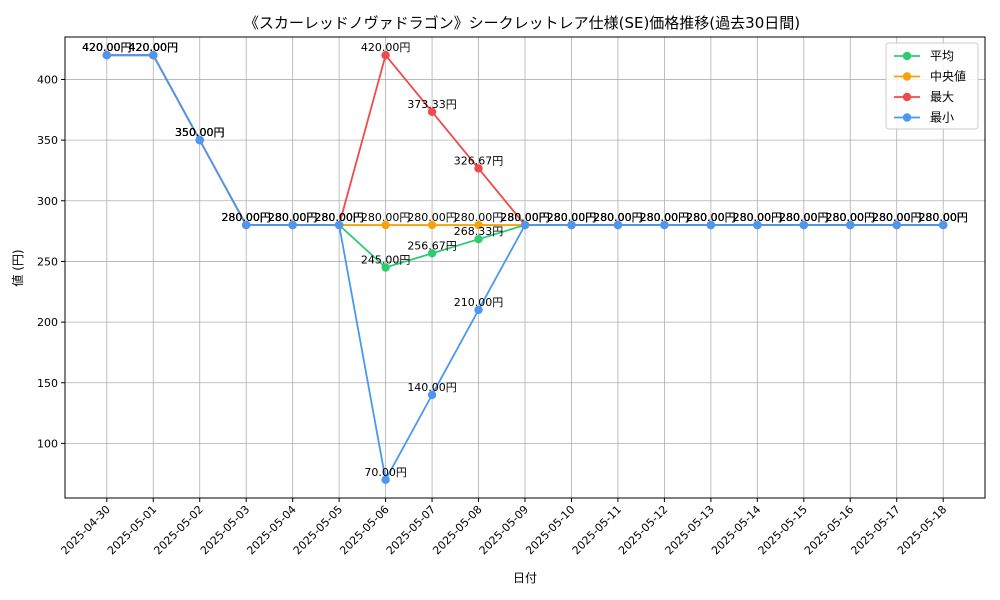 The height and width of the screenshot is (600, 1000). What do you see at coordinates (942, 56) in the screenshot?
I see `legend-label: 平均` at bounding box center [942, 56].